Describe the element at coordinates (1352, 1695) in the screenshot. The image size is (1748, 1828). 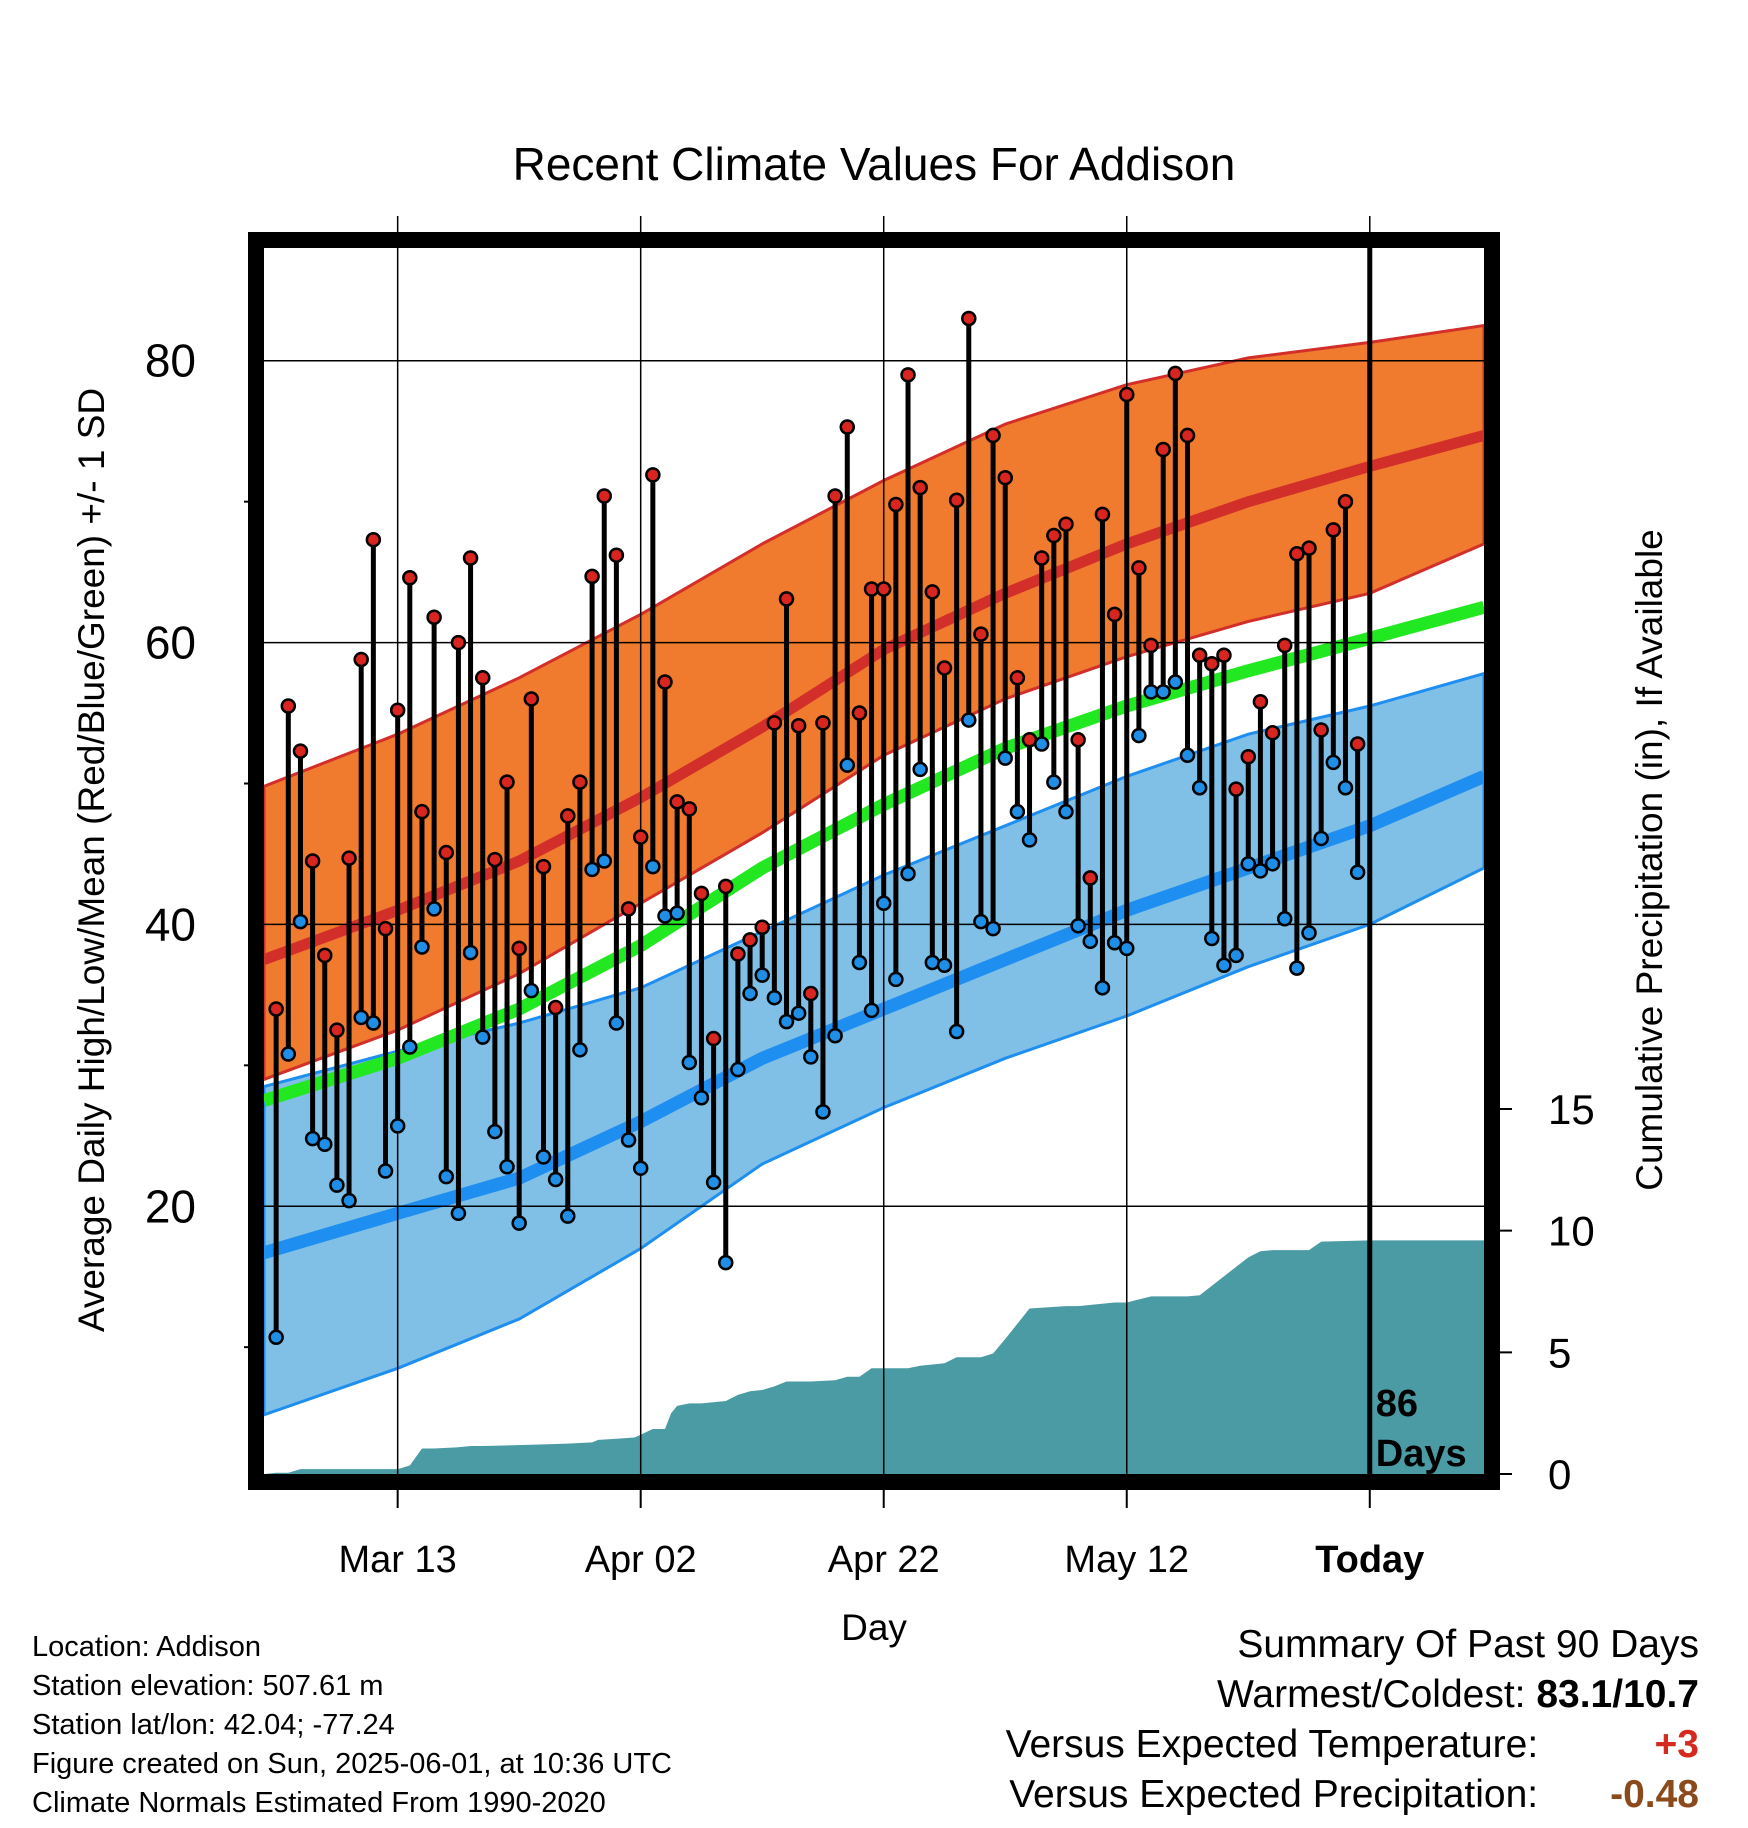
I see `warm-cold-row: Warmest/Coldest: 83.1/10.7` at that location.